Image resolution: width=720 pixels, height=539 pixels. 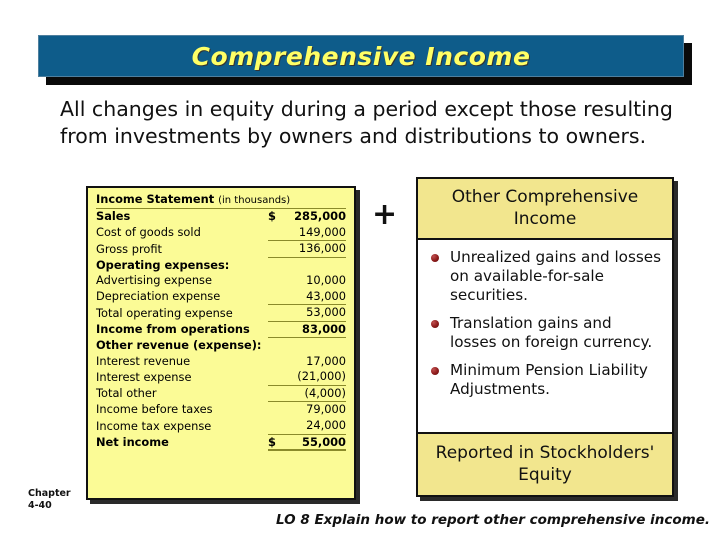 I want to click on row-label: Cost of goods sold, so click(x=148, y=232).